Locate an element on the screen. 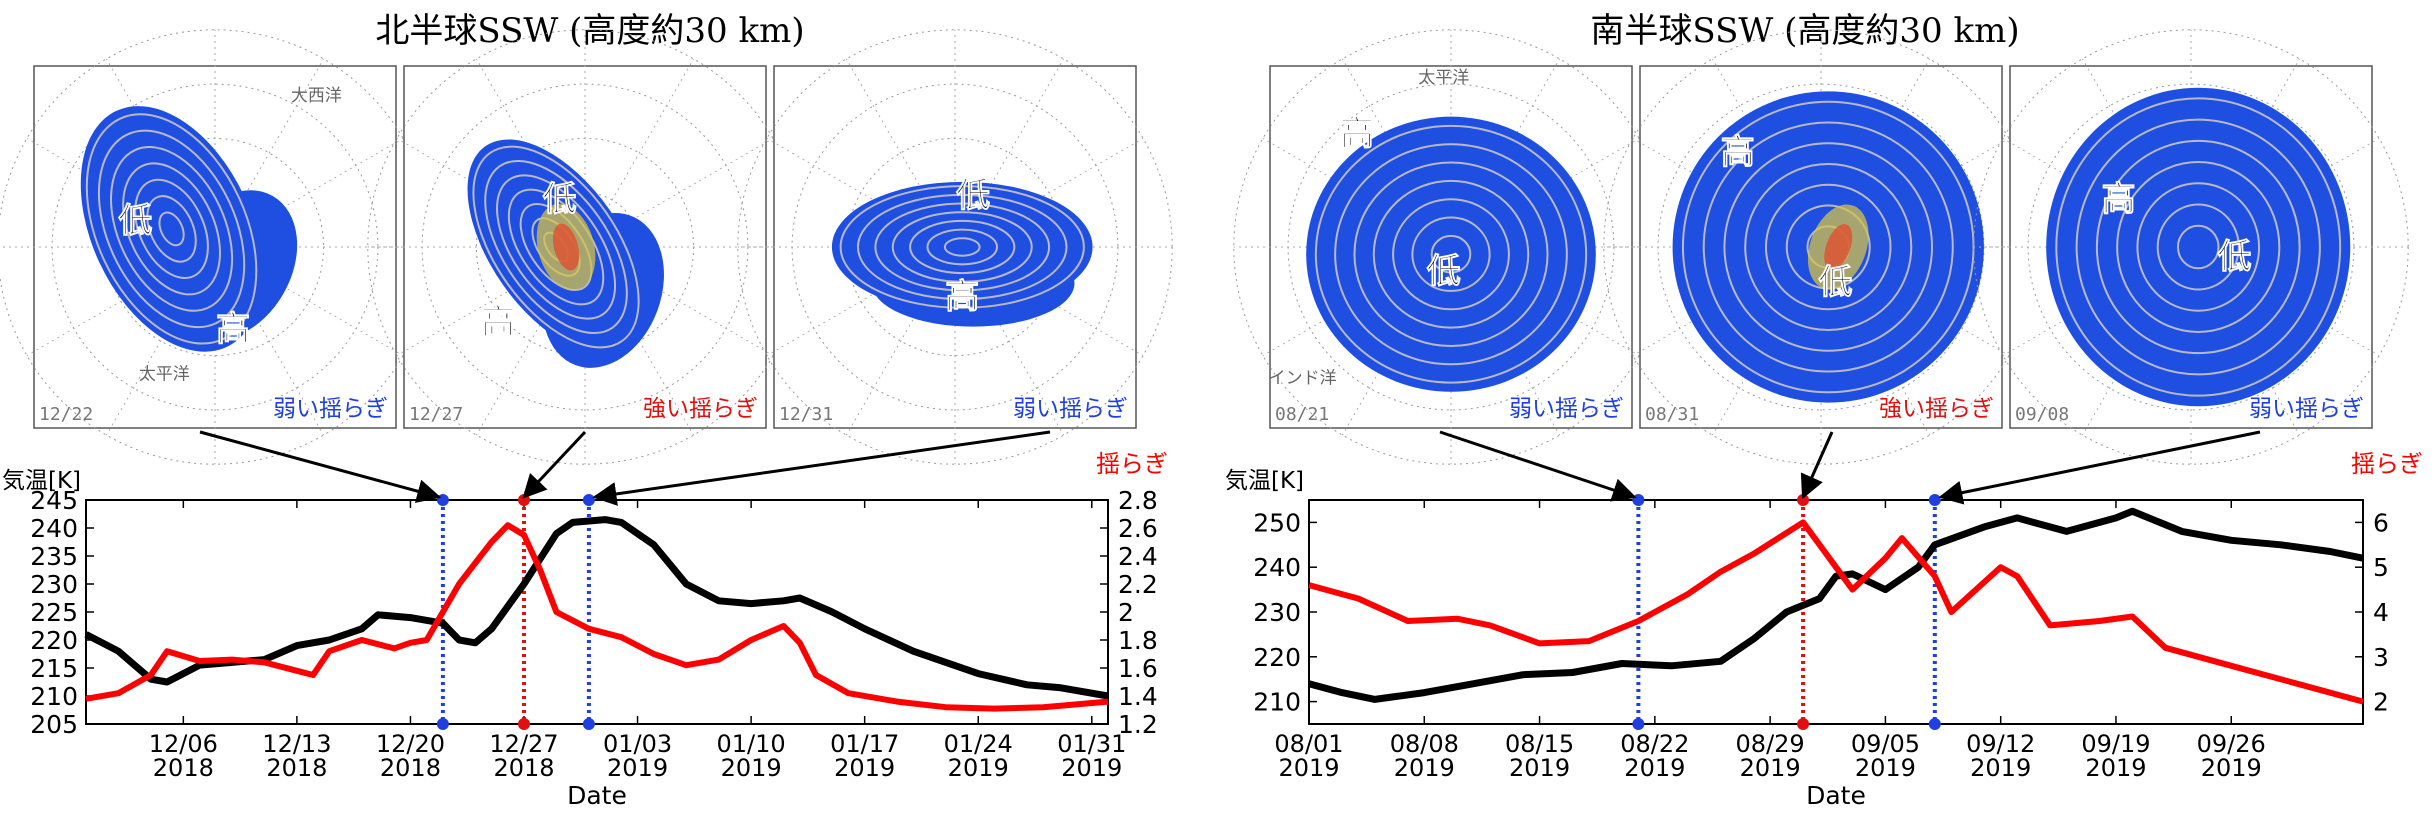  x-tick-label: 12/20 is located at coordinates (410, 744).